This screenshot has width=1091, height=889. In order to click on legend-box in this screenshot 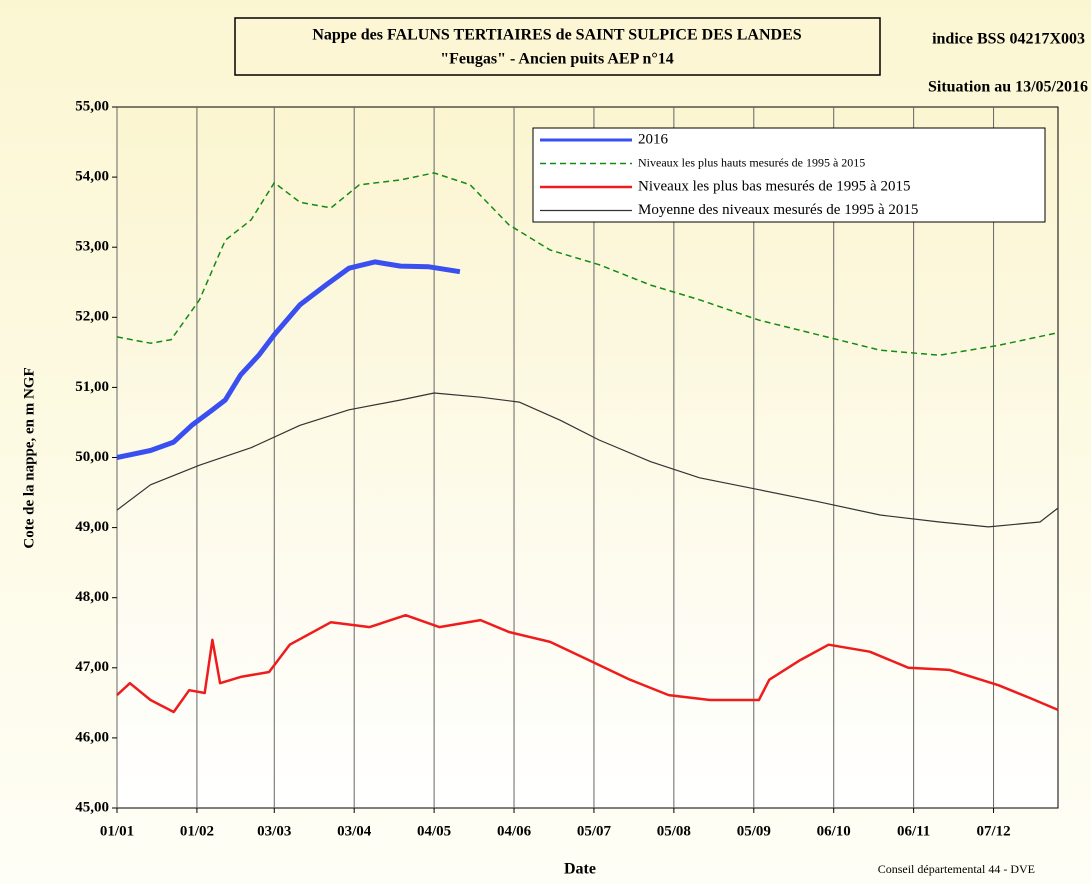, I will do `click(789, 175)`.